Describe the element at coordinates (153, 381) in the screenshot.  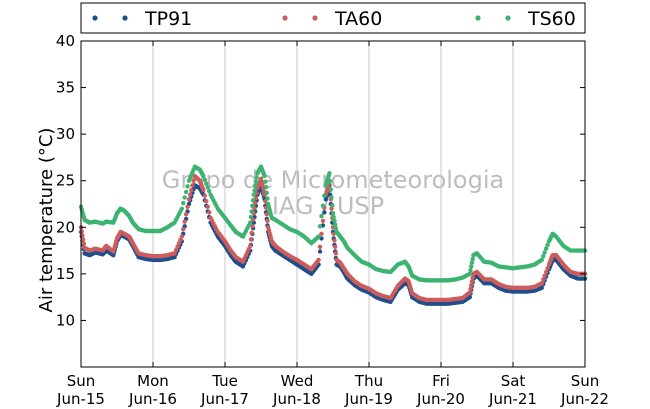
I see `x-tick-label-day: Mon` at that location.